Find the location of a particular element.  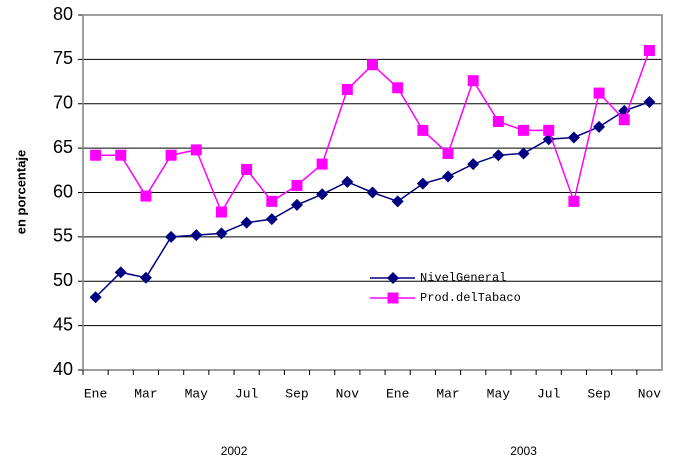

y-tick-label: 50 is located at coordinates (63, 280).